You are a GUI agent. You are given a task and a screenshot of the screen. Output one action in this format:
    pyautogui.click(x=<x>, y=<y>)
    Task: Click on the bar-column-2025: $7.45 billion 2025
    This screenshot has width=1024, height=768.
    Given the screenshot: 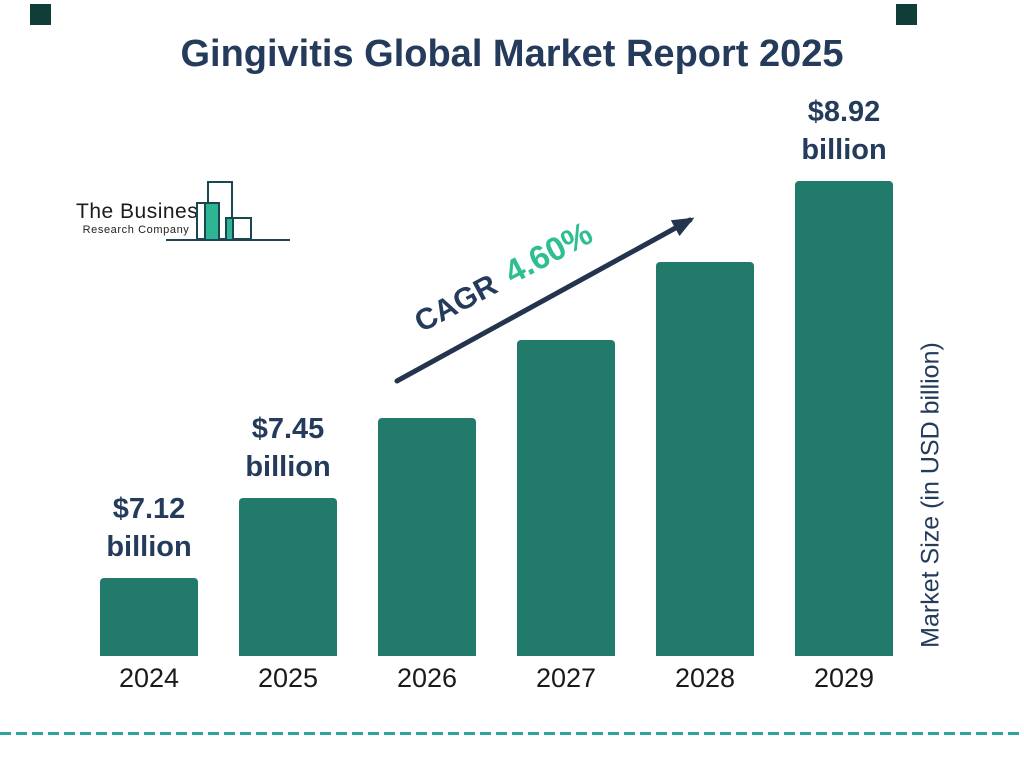 What is the action you would take?
    pyautogui.click(x=288, y=551)
    